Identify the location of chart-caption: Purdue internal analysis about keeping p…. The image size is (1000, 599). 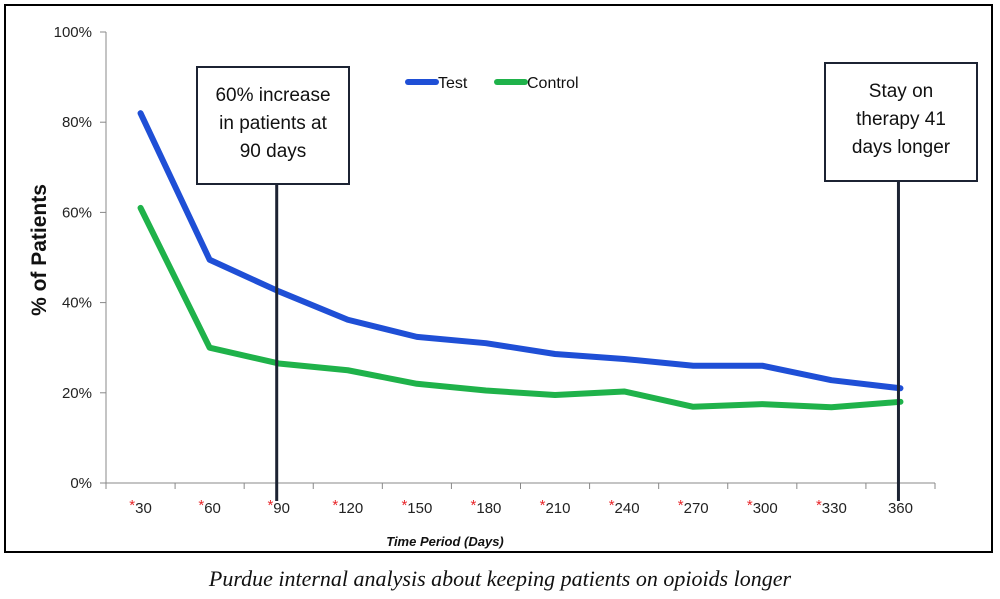
(500, 578).